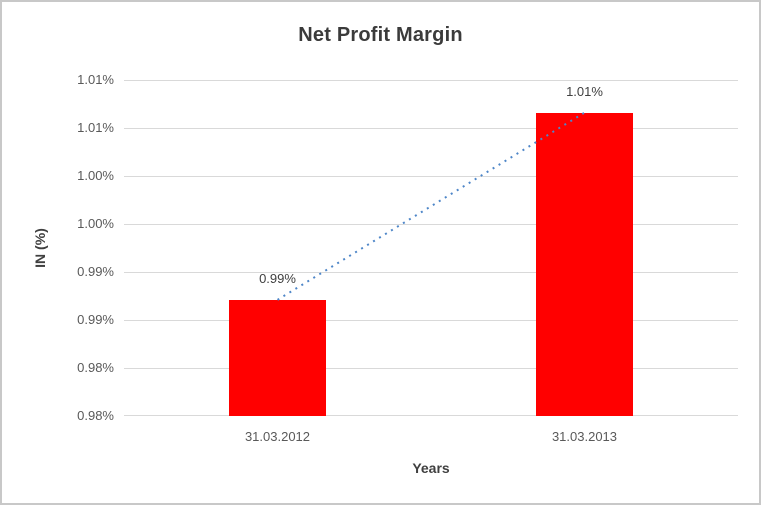  What do you see at coordinates (584, 436) in the screenshot?
I see `x-tick-label: 31.03.2013` at bounding box center [584, 436].